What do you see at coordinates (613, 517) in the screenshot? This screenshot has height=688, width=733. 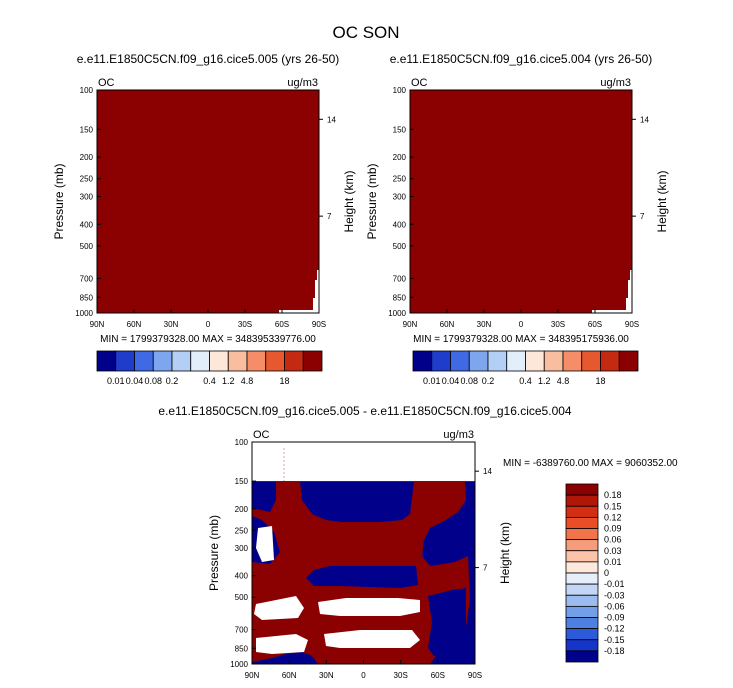 I see `colorbar-label: 0.12` at bounding box center [613, 517].